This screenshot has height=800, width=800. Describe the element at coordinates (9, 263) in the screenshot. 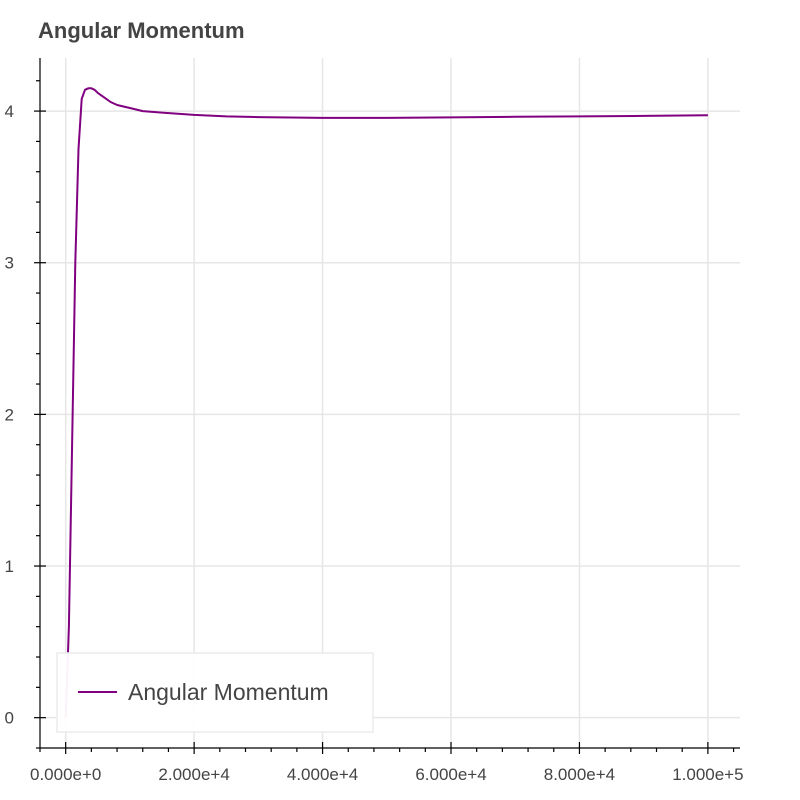

I see `y-tick-label-3: 3` at that location.